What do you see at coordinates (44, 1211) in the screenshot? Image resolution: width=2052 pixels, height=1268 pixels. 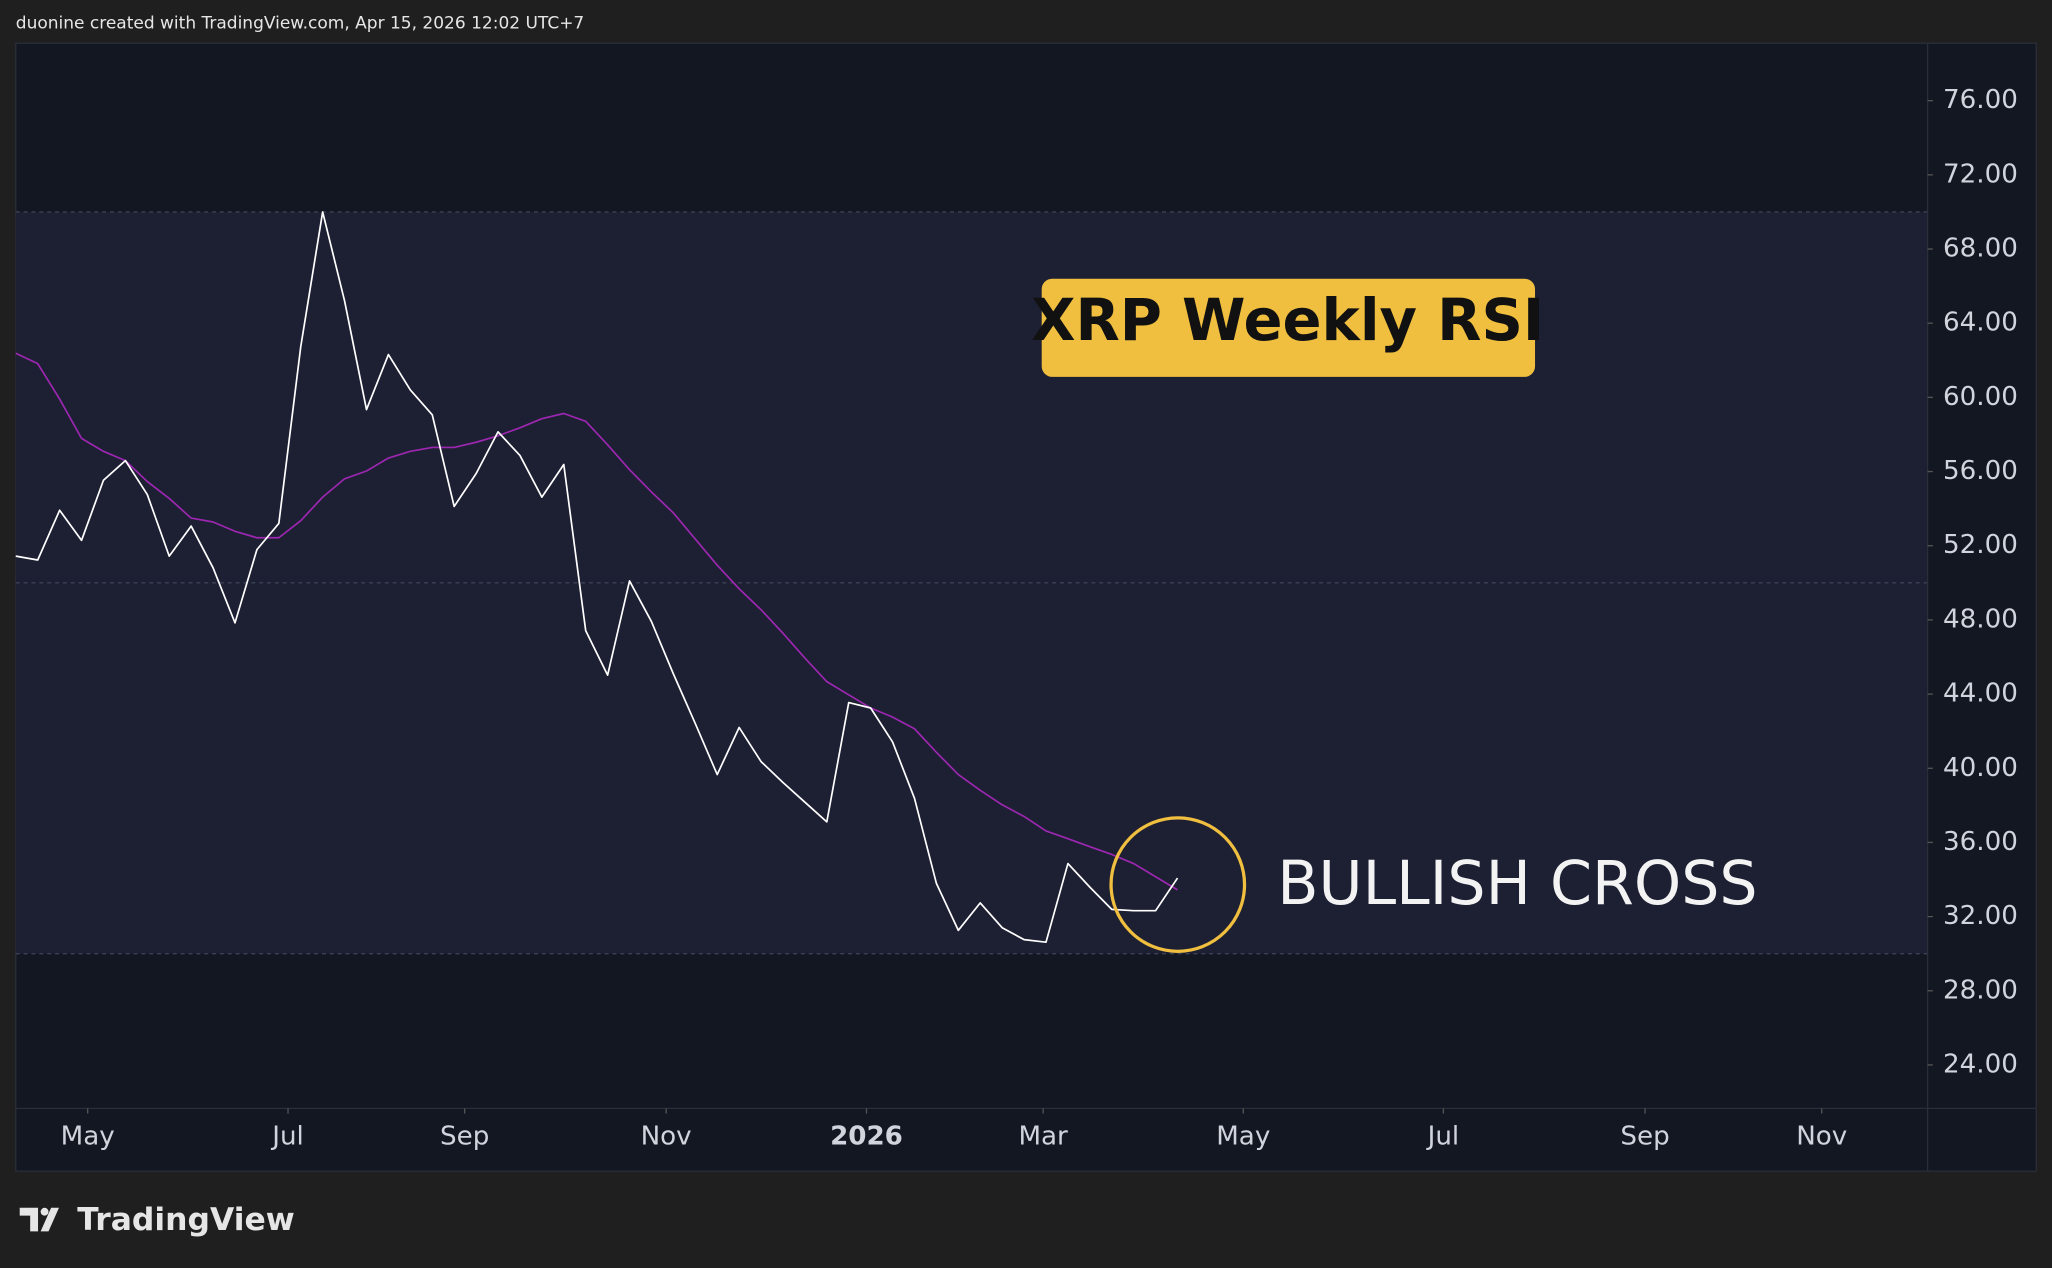 I see `logo-dot` at bounding box center [44, 1211].